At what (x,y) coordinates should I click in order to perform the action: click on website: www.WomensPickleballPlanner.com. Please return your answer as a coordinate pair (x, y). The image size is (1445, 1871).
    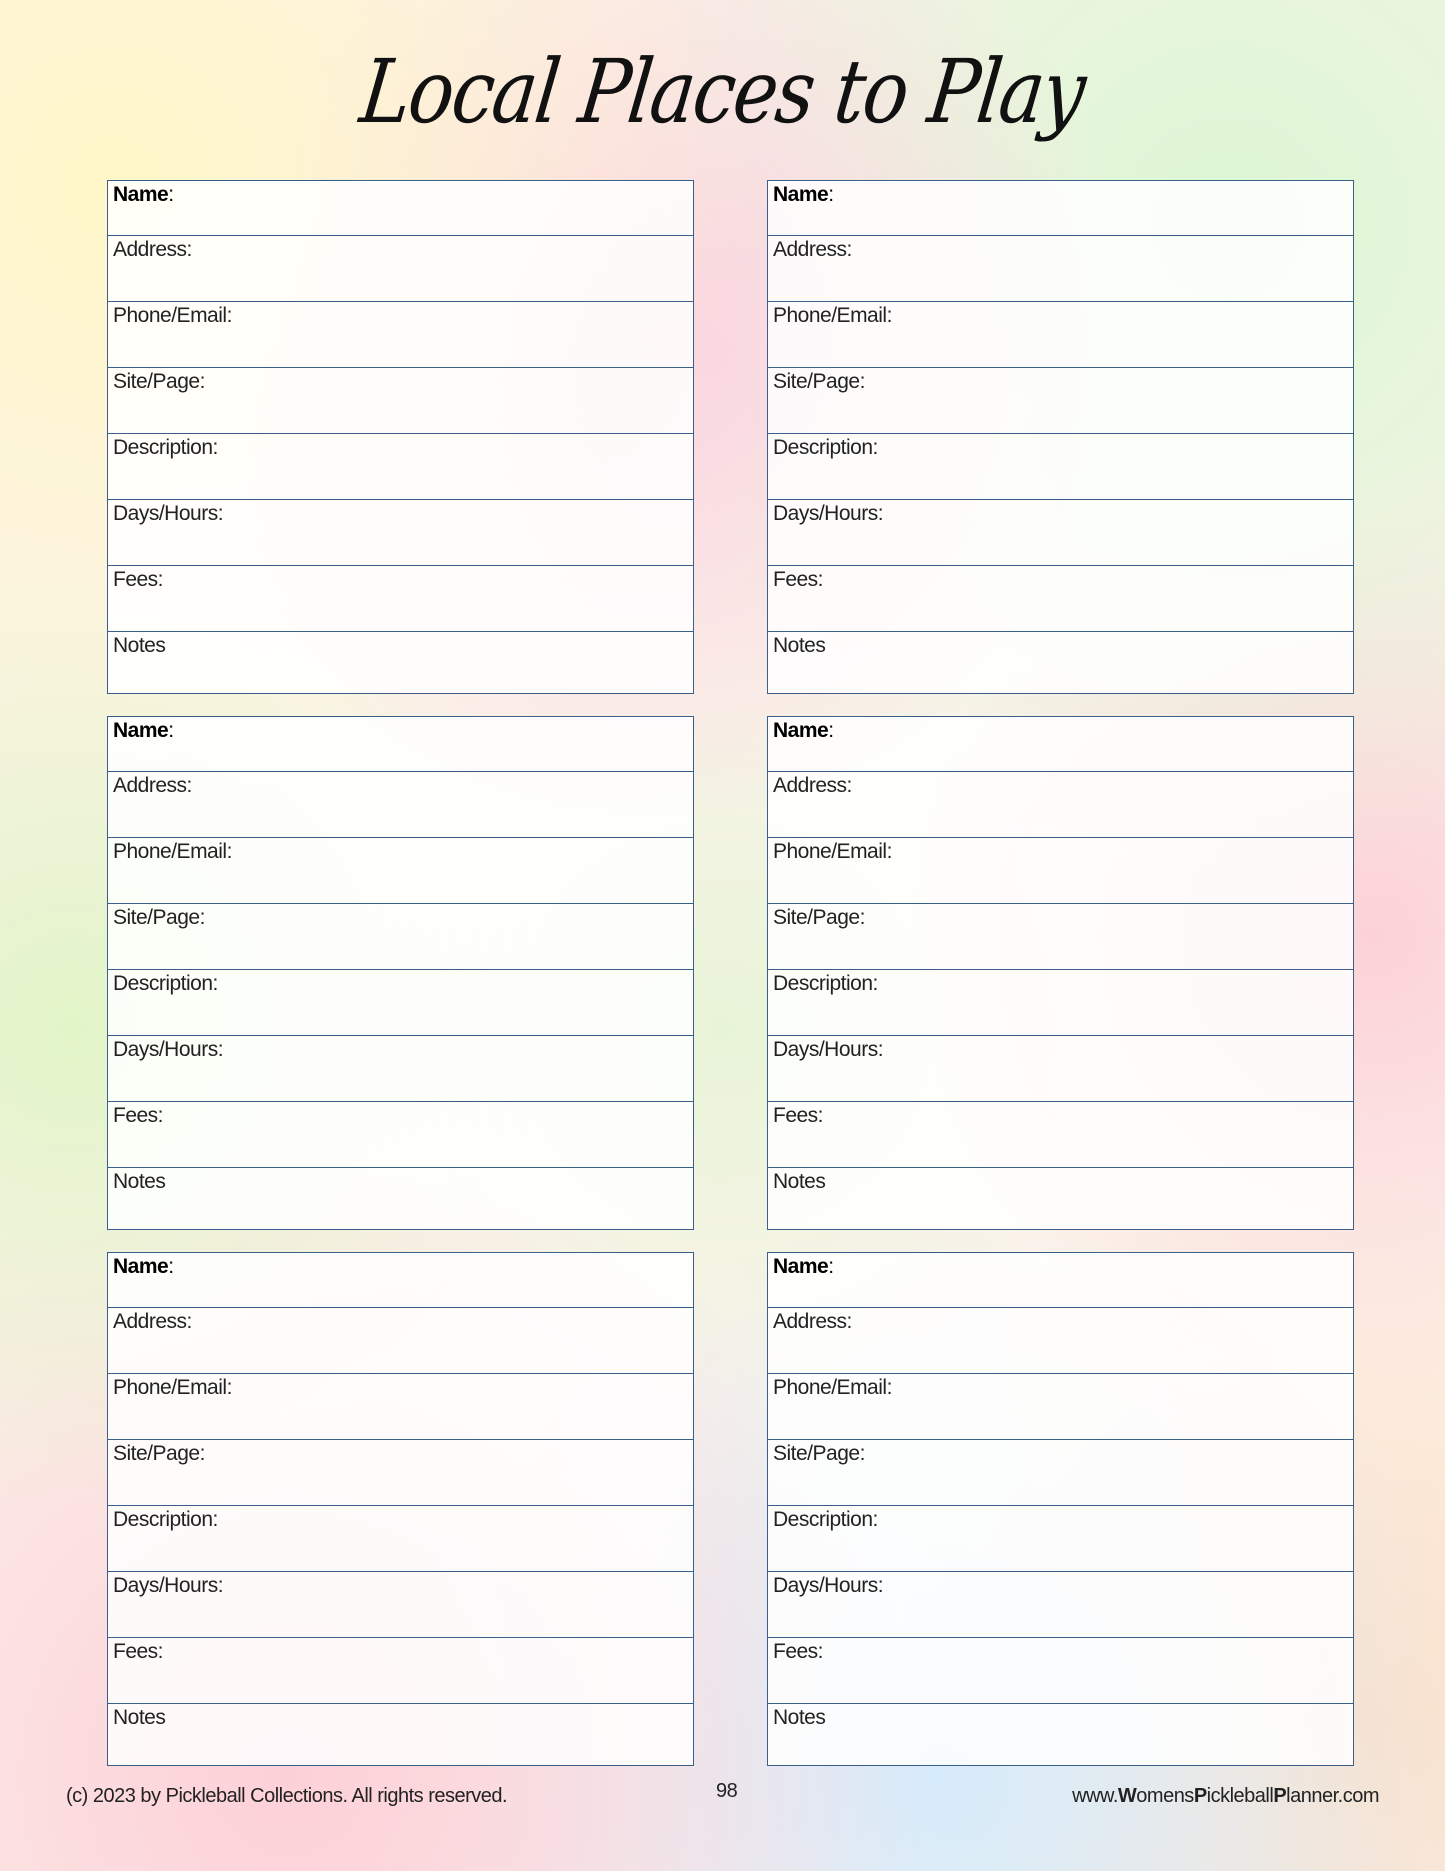
    Looking at the image, I should click on (1225, 1796).